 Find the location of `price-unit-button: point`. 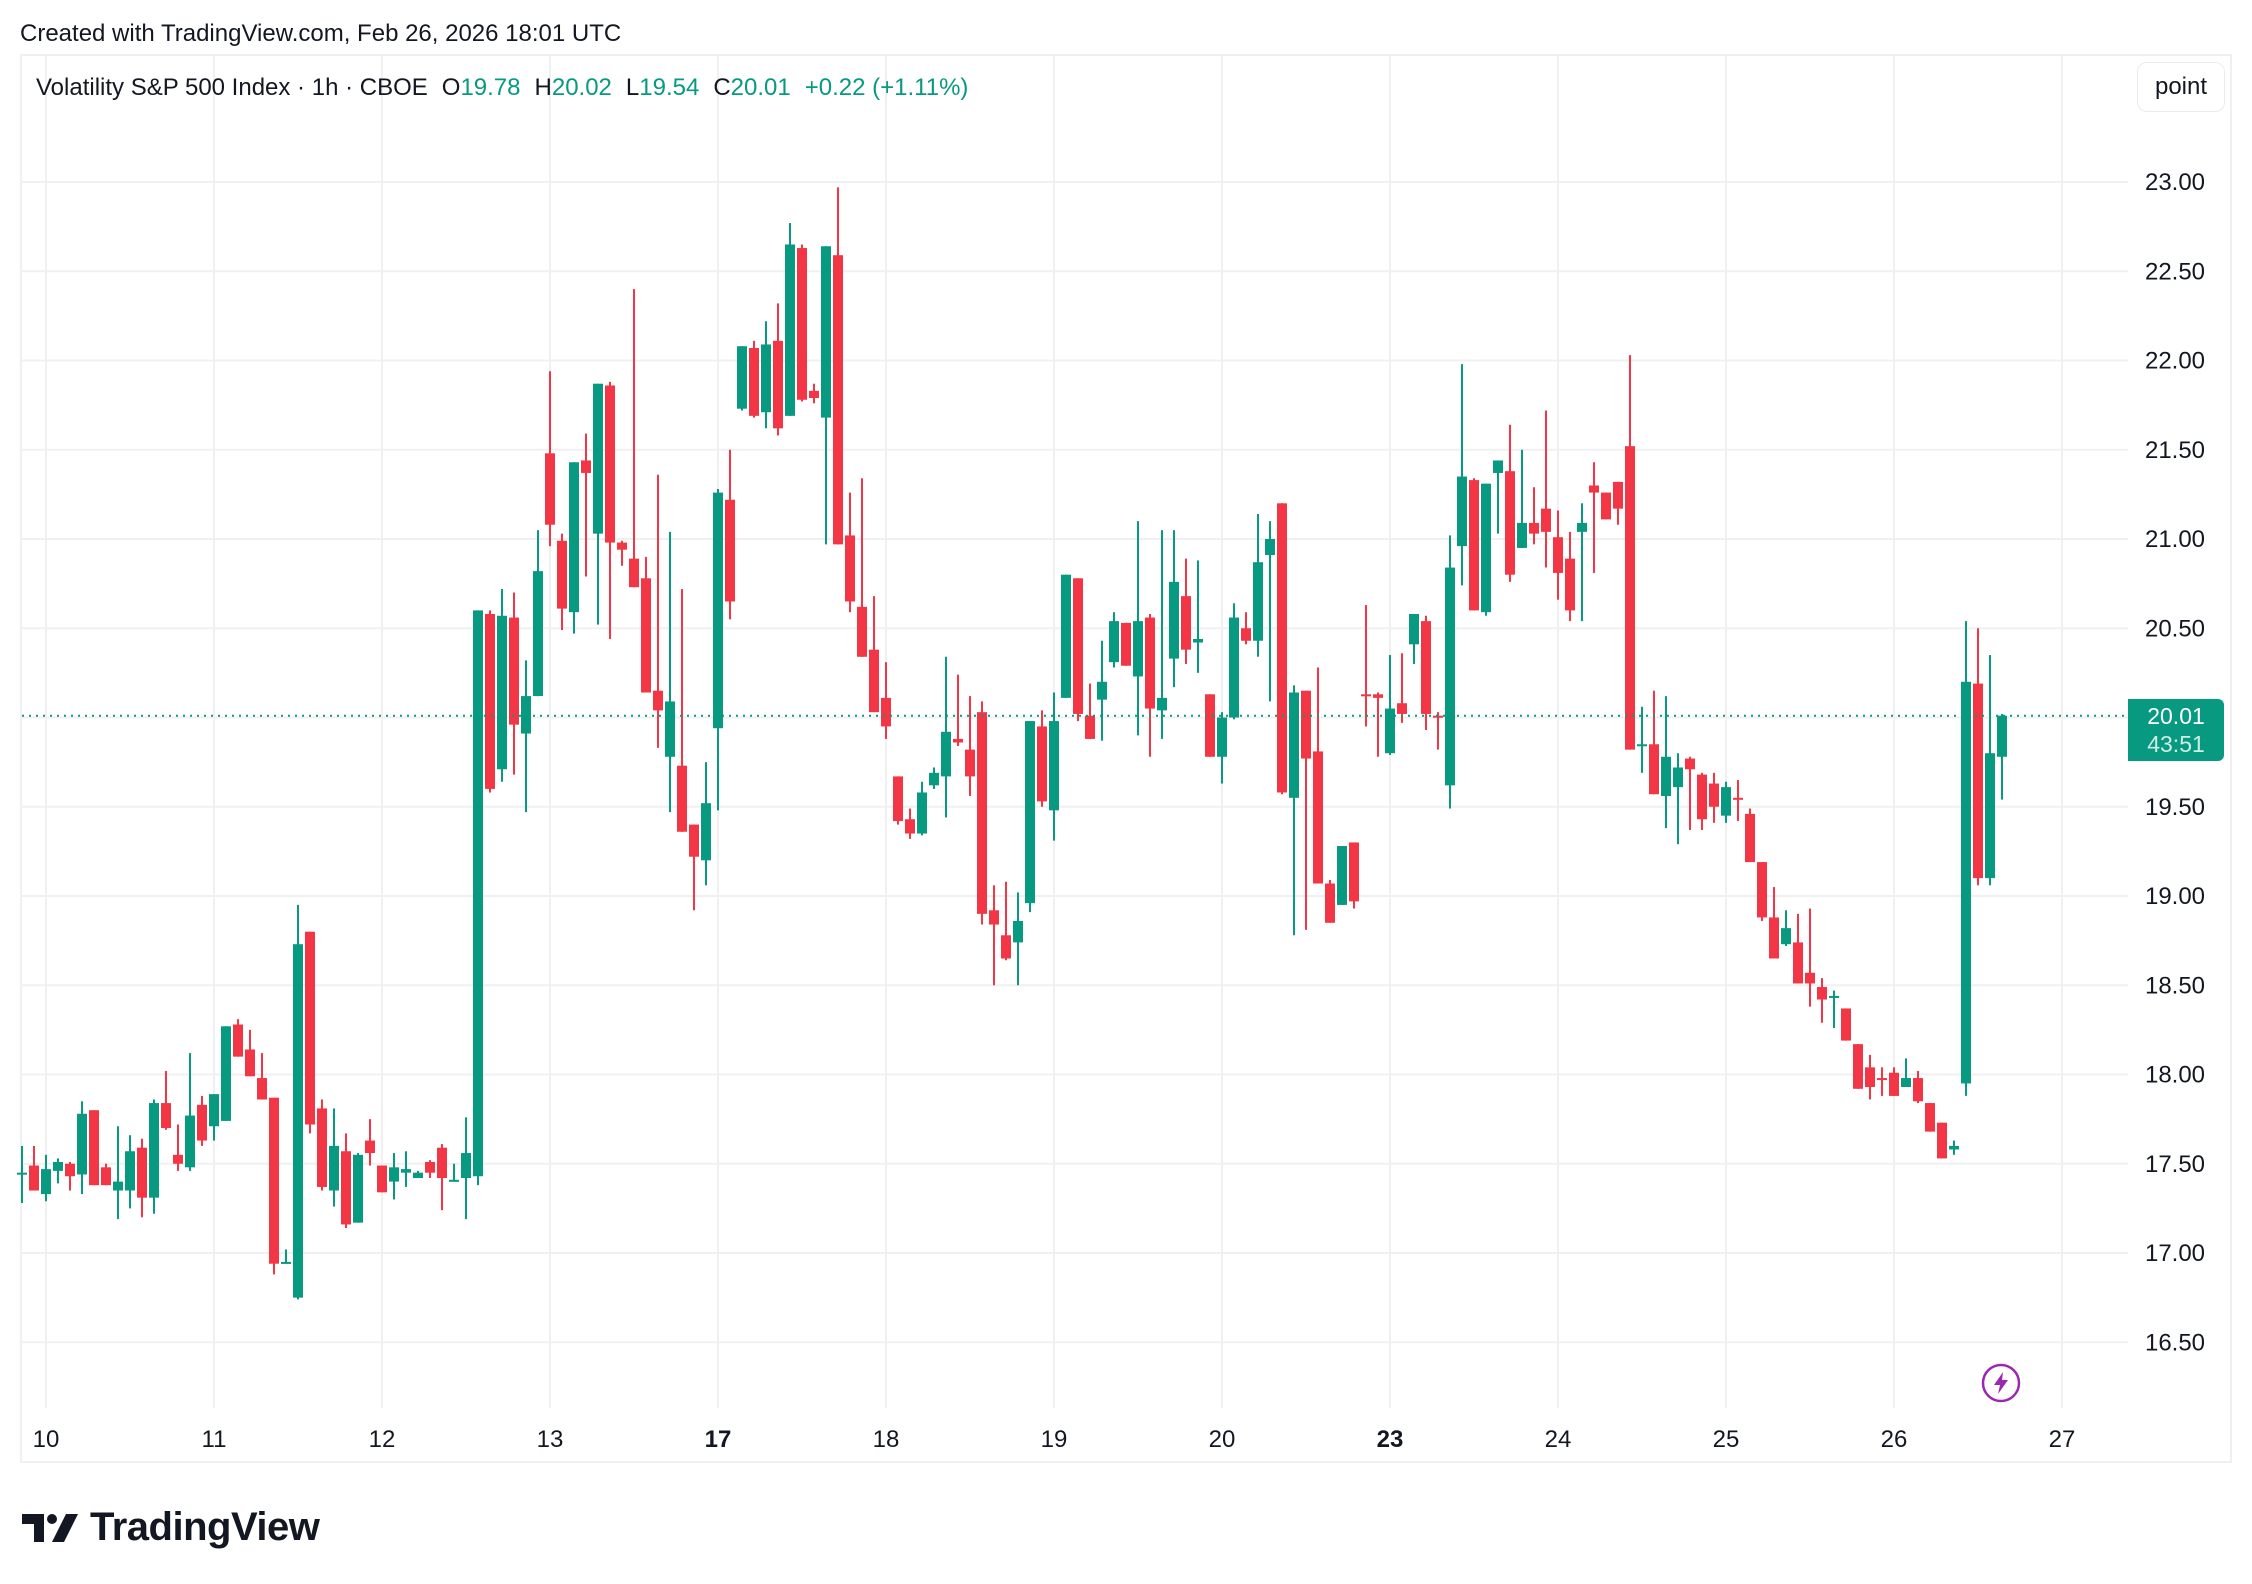

price-unit-button: point is located at coordinates (2181, 87).